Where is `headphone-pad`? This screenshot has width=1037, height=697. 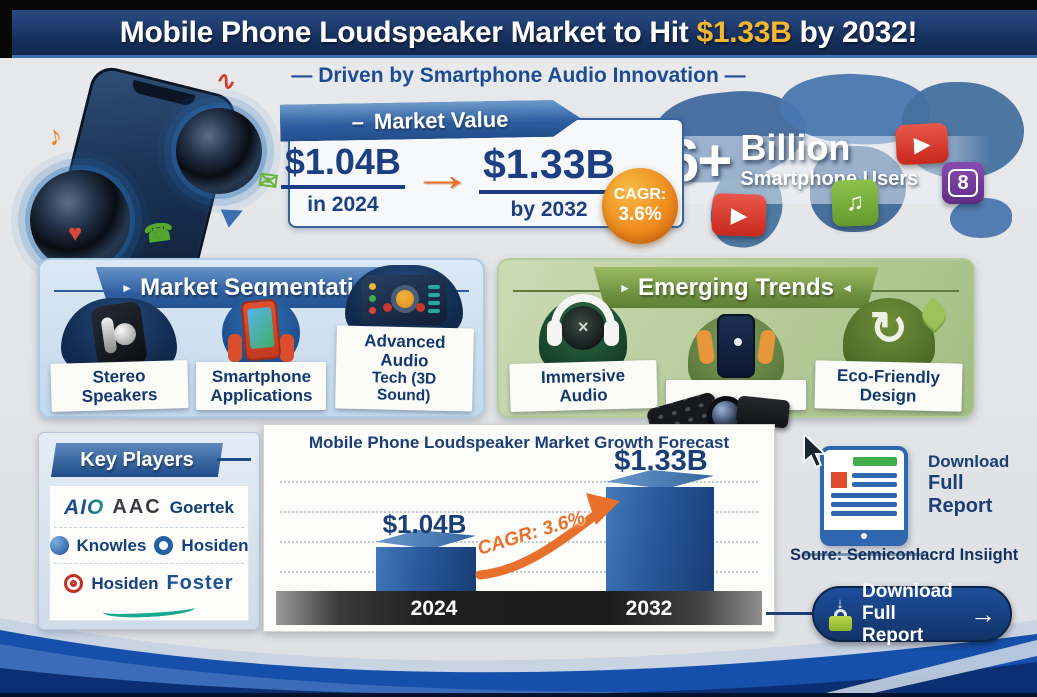 headphone-pad is located at coordinates (612, 332).